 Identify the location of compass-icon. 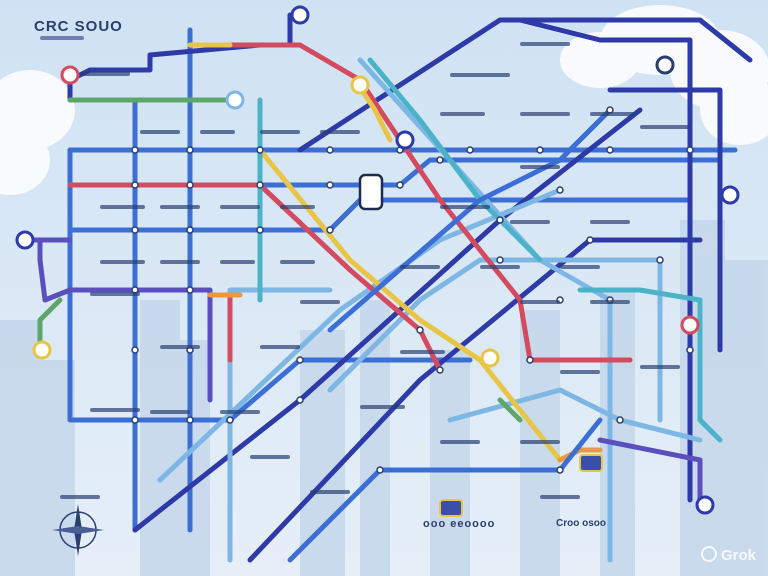
(78, 530).